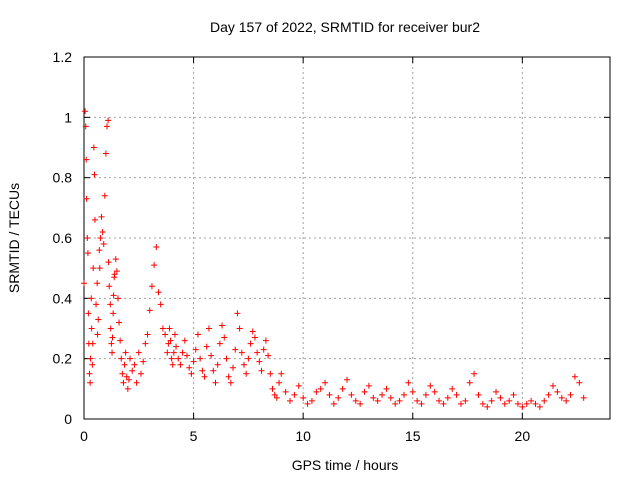 Image resolution: width=640 pixels, height=480 pixels. What do you see at coordinates (63, 178) in the screenshot?
I see `y-tick-label: 0.8` at bounding box center [63, 178].